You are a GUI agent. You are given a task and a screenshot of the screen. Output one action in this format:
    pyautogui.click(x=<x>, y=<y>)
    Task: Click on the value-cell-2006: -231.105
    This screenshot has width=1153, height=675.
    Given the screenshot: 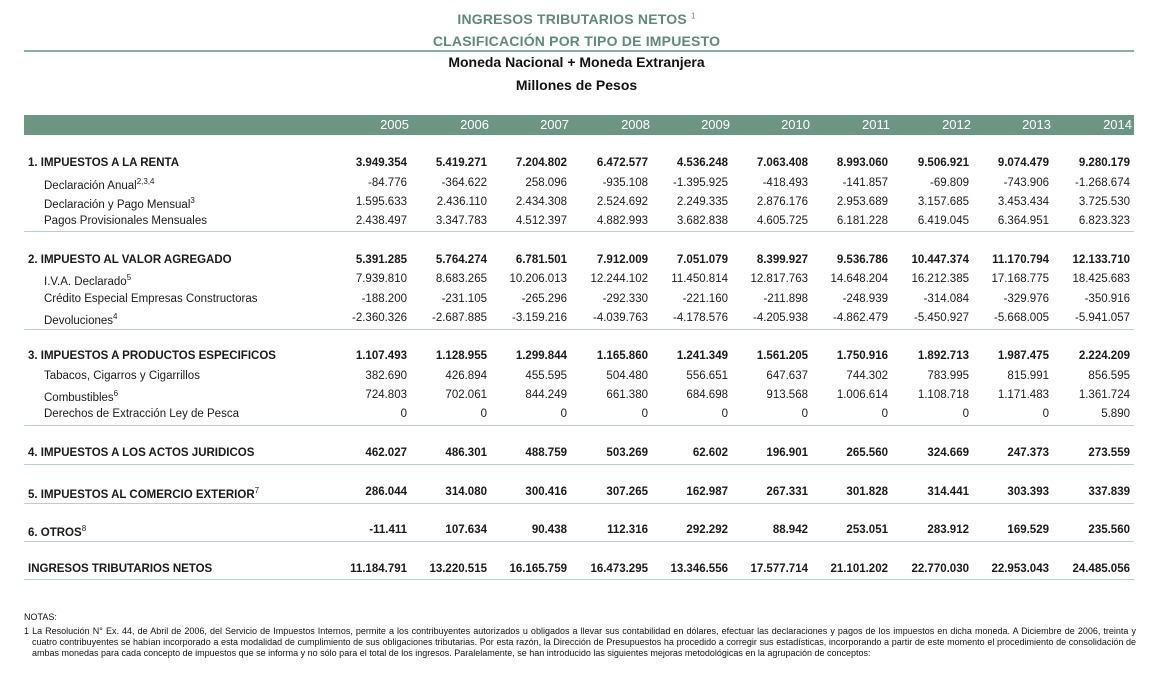 What is the action you would take?
    pyautogui.click(x=464, y=299)
    